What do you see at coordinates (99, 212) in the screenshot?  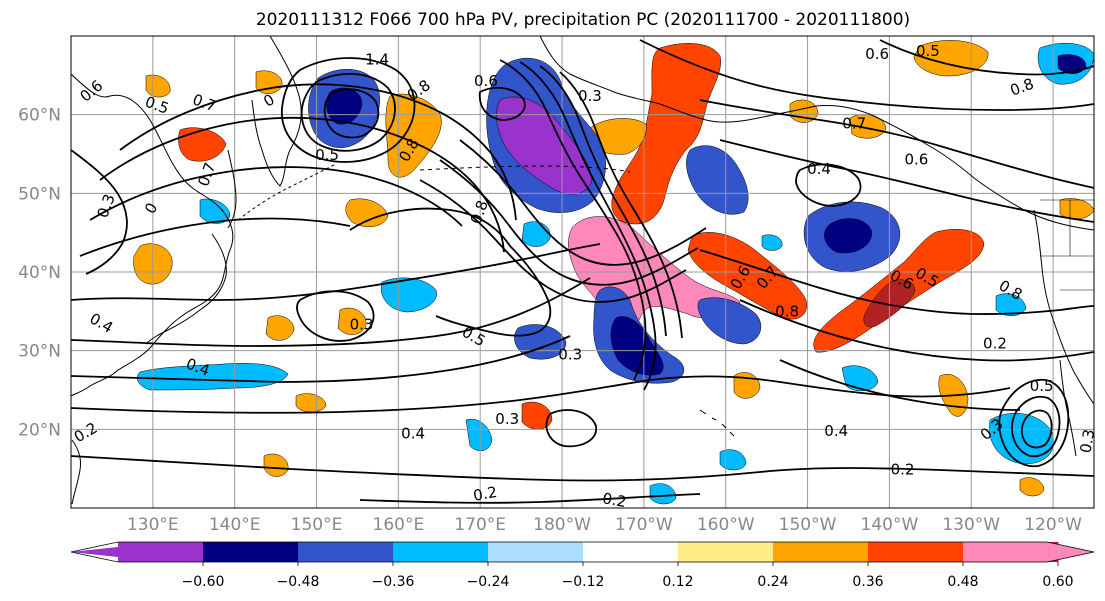 I see `pv-contour-west-lobe` at bounding box center [99, 212].